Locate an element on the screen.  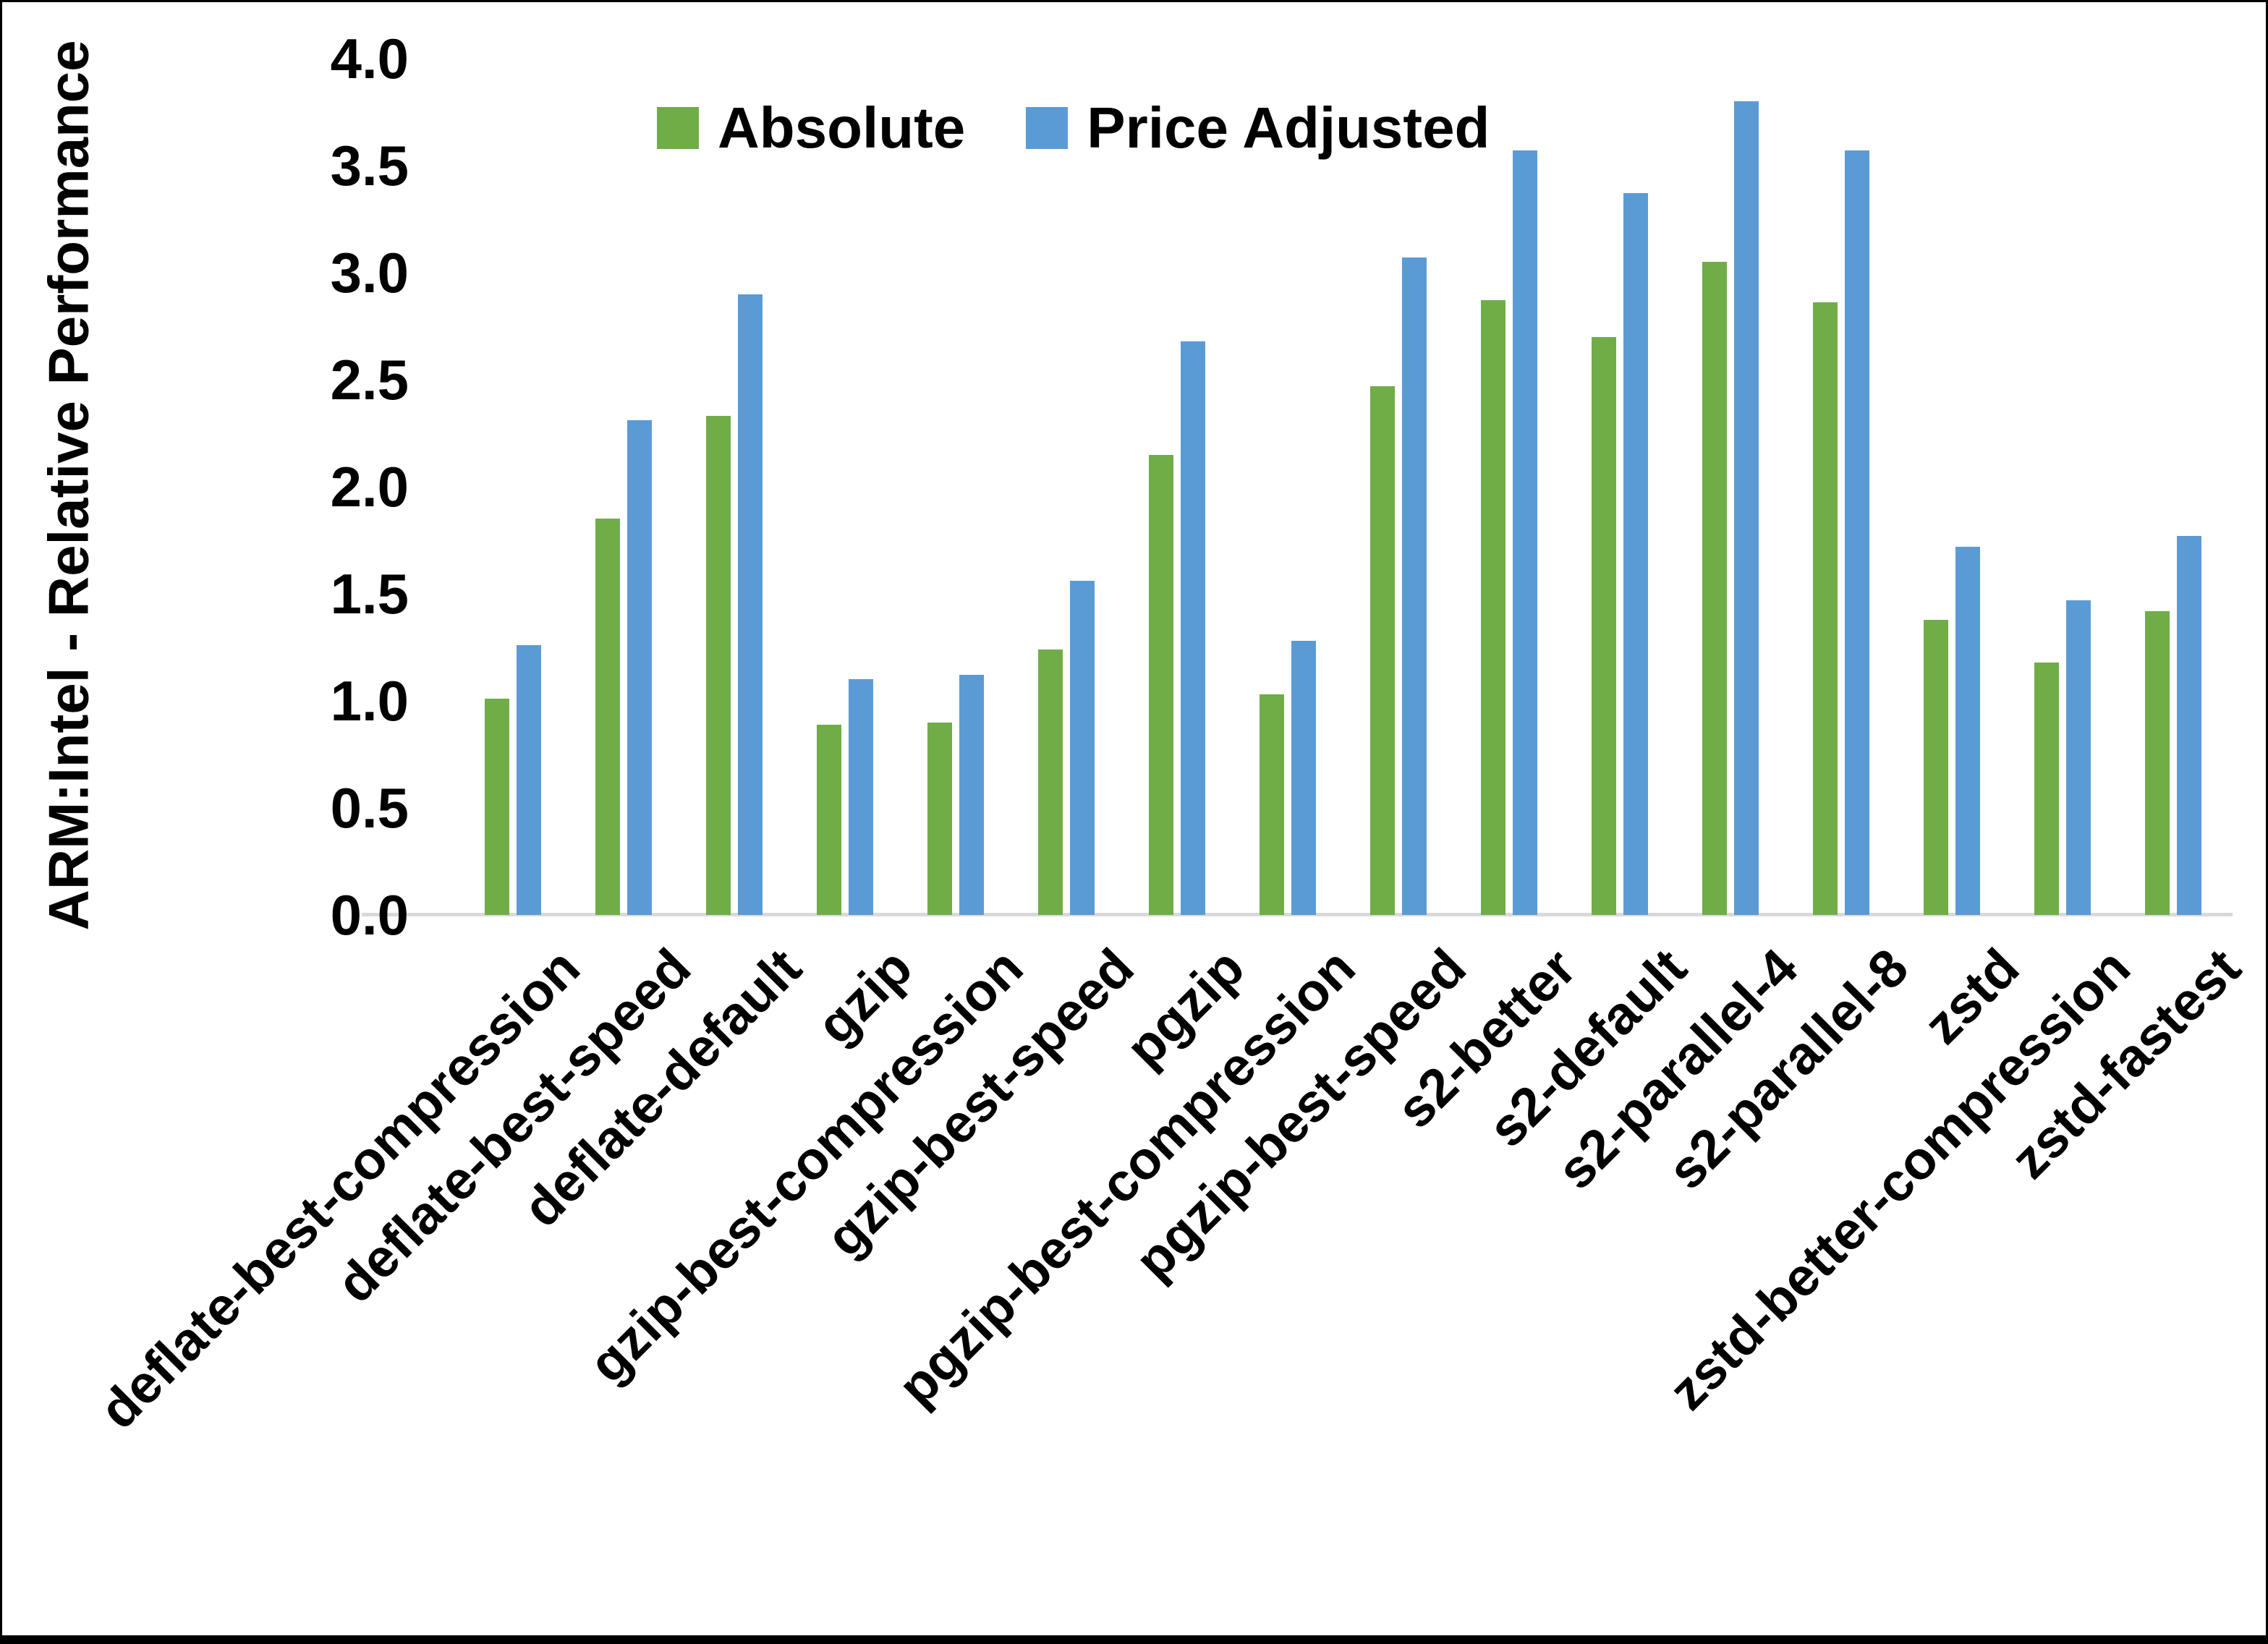
bar-price-adjusted-zstd is located at coordinates (1967, 731).